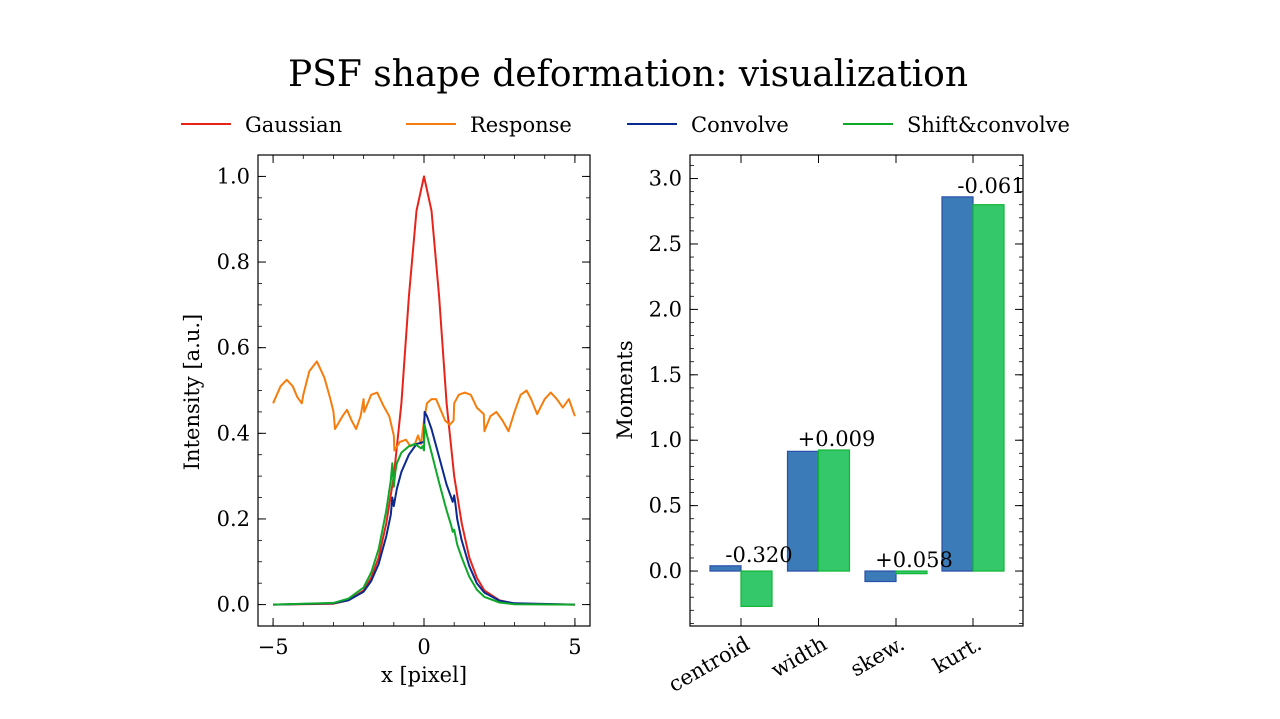  I want to click on ytick-label-5: 1.0, so click(233, 176).